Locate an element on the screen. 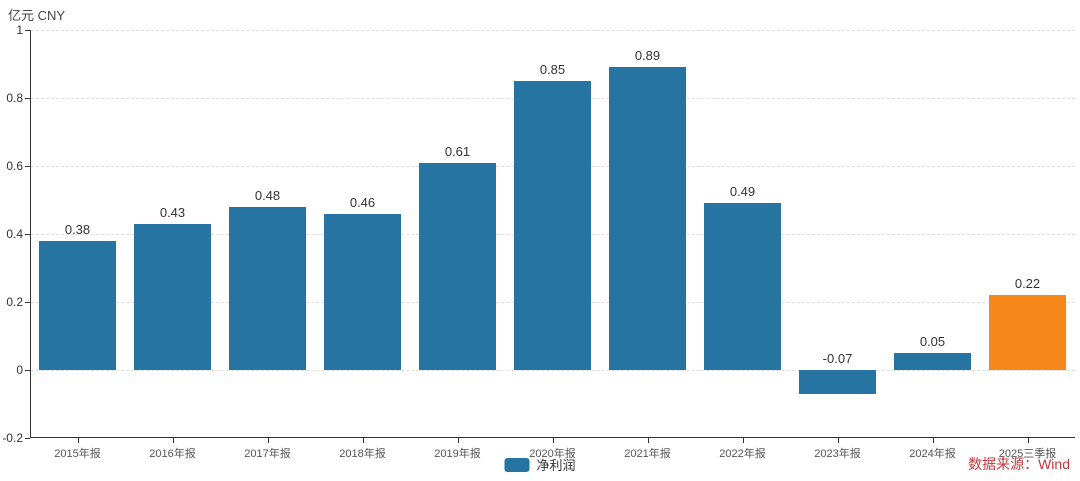 This screenshot has width=1080, height=481. bar-slot: 0.05 2024年报 is located at coordinates (932, 245).